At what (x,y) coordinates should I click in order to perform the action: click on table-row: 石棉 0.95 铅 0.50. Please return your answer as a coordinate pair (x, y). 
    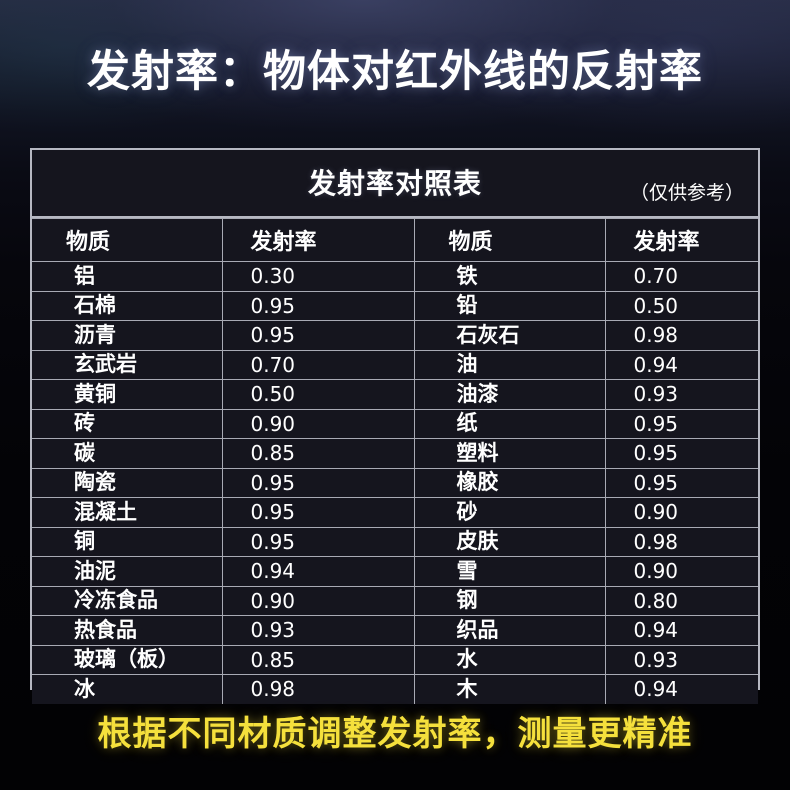
    Looking at the image, I should click on (395, 305).